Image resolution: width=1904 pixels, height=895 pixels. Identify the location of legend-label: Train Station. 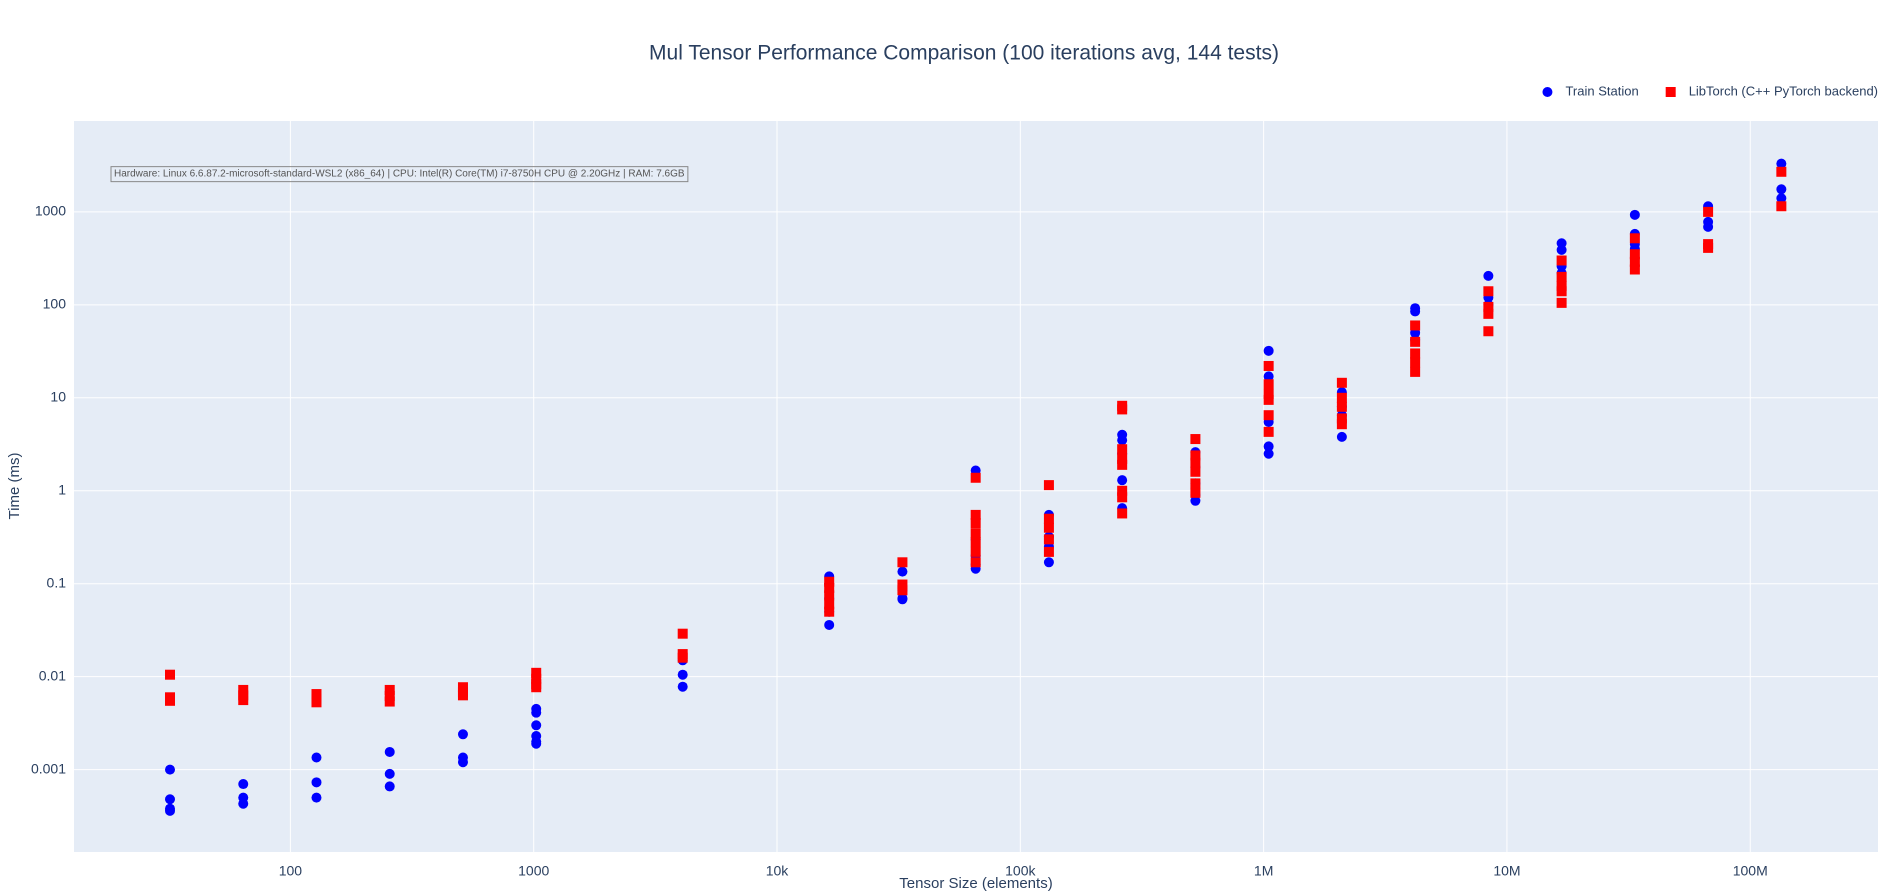
(1601, 90).